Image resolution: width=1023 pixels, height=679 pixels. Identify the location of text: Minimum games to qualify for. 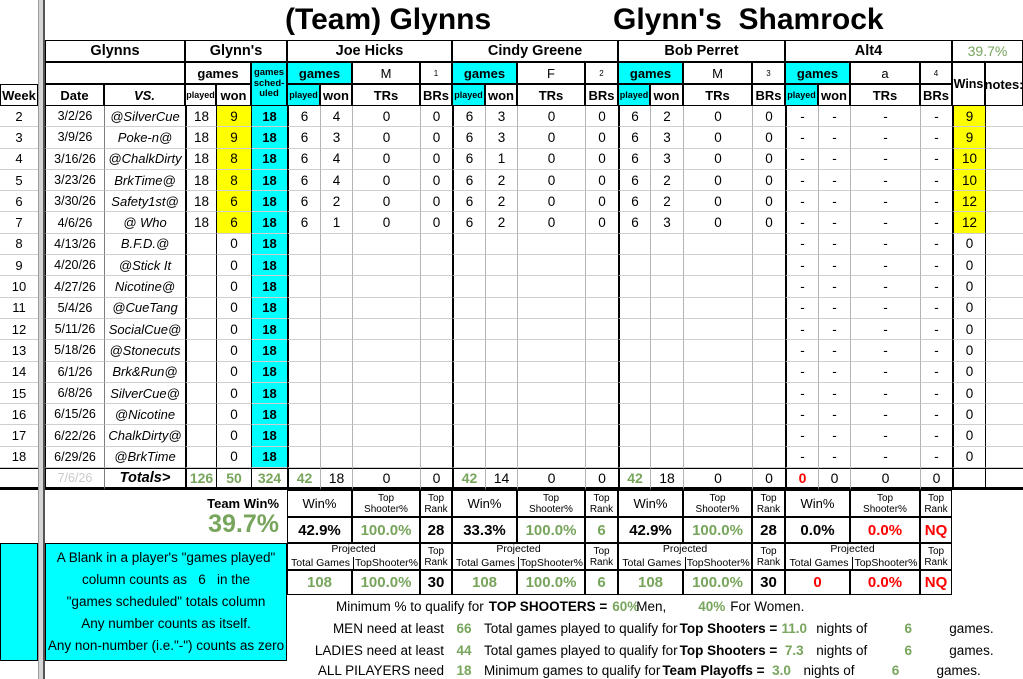
(572, 670).